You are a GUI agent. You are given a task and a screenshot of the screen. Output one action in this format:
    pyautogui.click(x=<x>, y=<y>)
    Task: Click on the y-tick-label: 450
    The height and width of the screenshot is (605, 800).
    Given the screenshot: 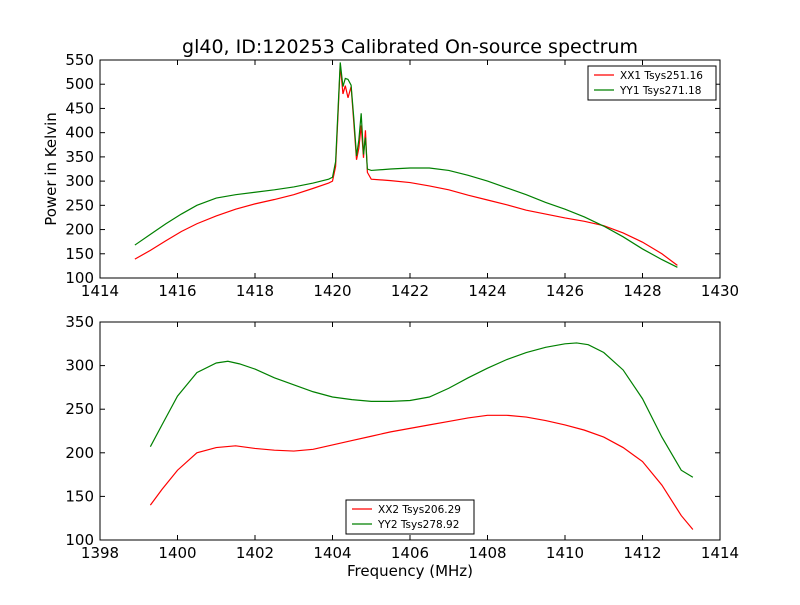 What is the action you would take?
    pyautogui.click(x=79, y=108)
    